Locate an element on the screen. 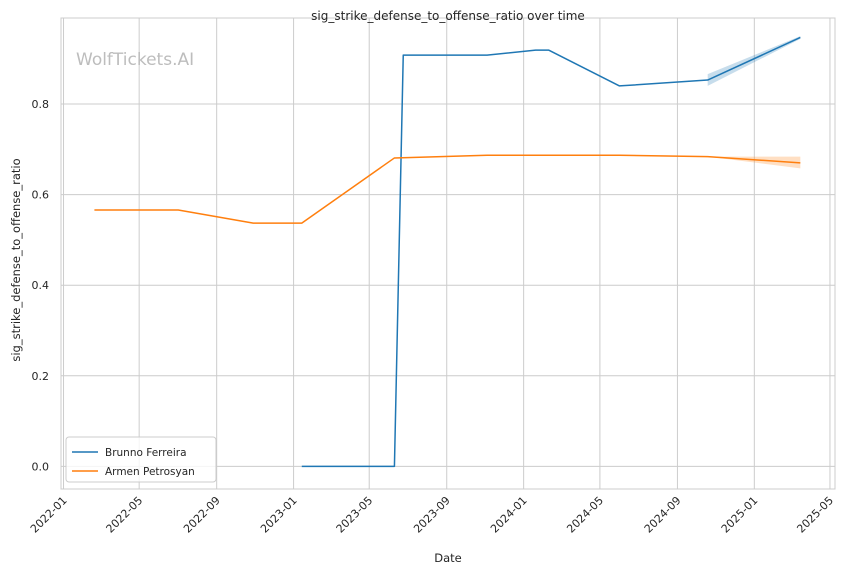 The image size is (867, 575). x-tick-label: 2022-05 is located at coordinates (125, 515).